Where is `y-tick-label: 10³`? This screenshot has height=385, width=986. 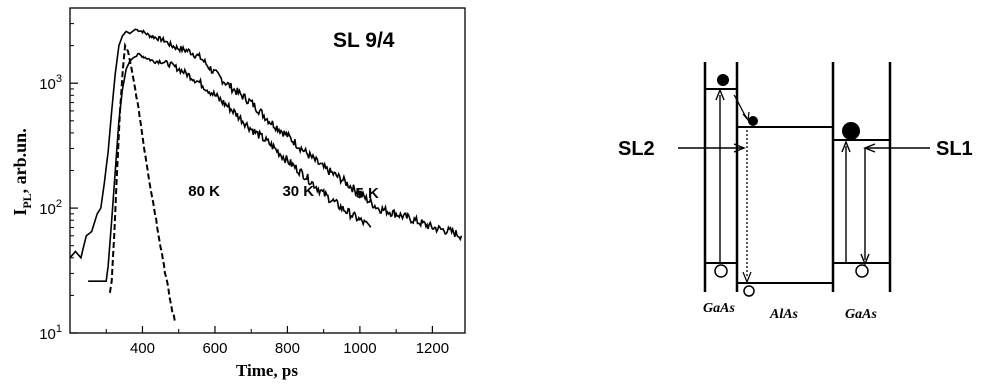 y-tick-label: 10³ is located at coordinates (50, 83).